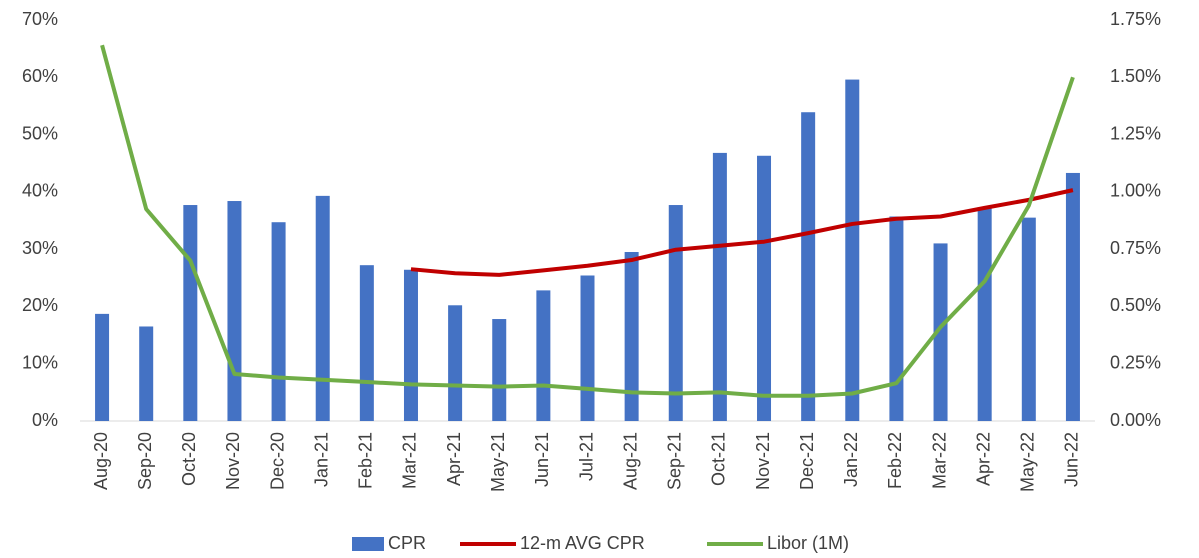  I want to click on legend-label: Libor (1M), so click(808, 543).